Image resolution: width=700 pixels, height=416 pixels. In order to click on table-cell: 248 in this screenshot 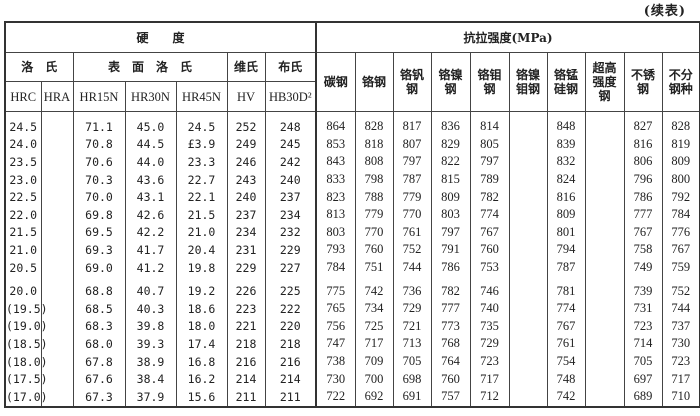, I will do `click(291, 123)`.